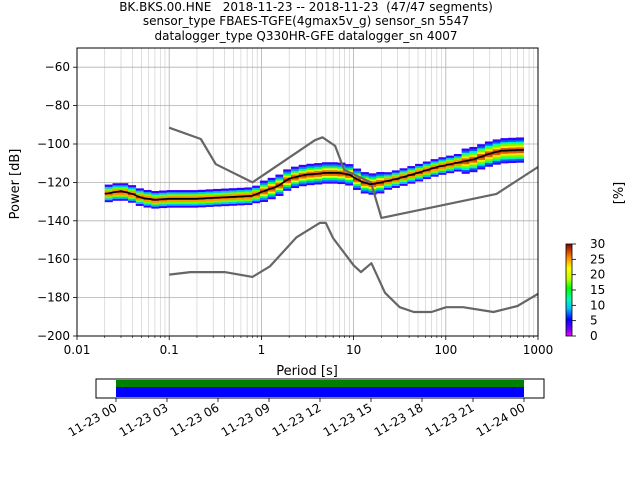 The width and height of the screenshot is (640, 480). I want to click on timeline-tick-label: 11-23 00, so click(93, 419).